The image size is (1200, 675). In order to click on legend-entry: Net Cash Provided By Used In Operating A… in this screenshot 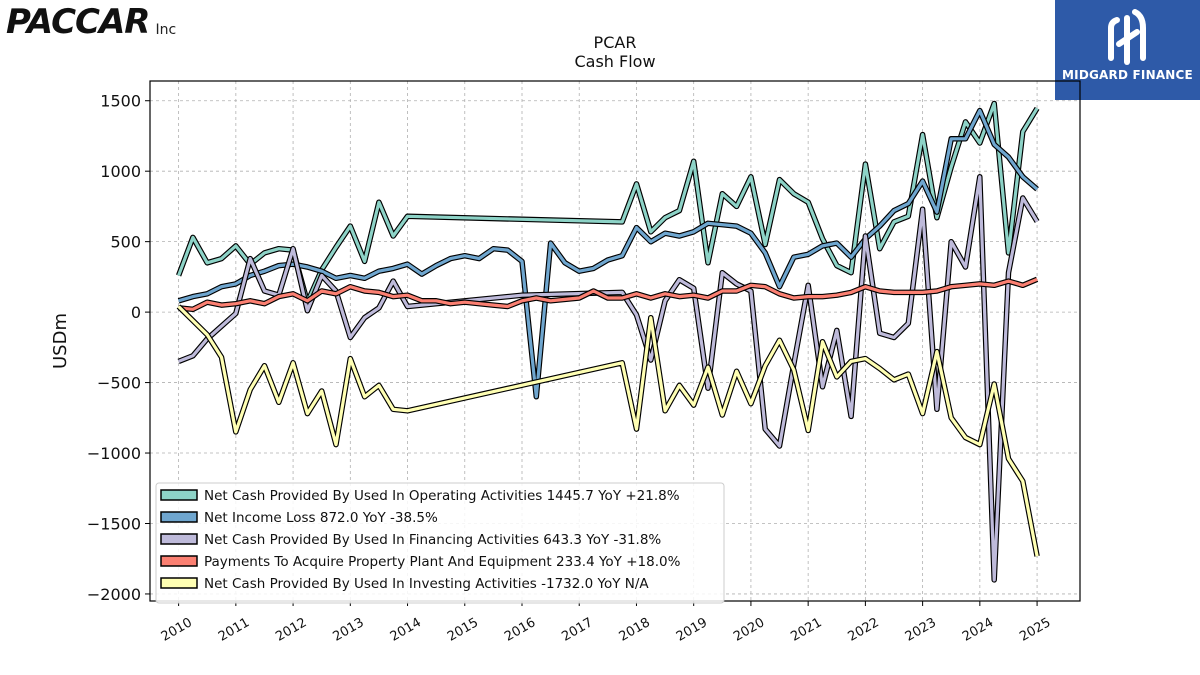, I will do `click(442, 496)`.